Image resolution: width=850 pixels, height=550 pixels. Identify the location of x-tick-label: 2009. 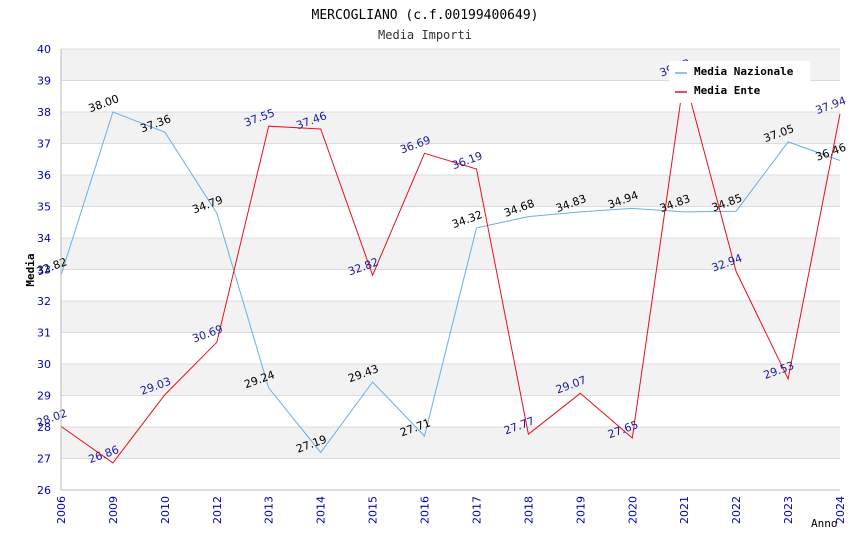
(113, 510).